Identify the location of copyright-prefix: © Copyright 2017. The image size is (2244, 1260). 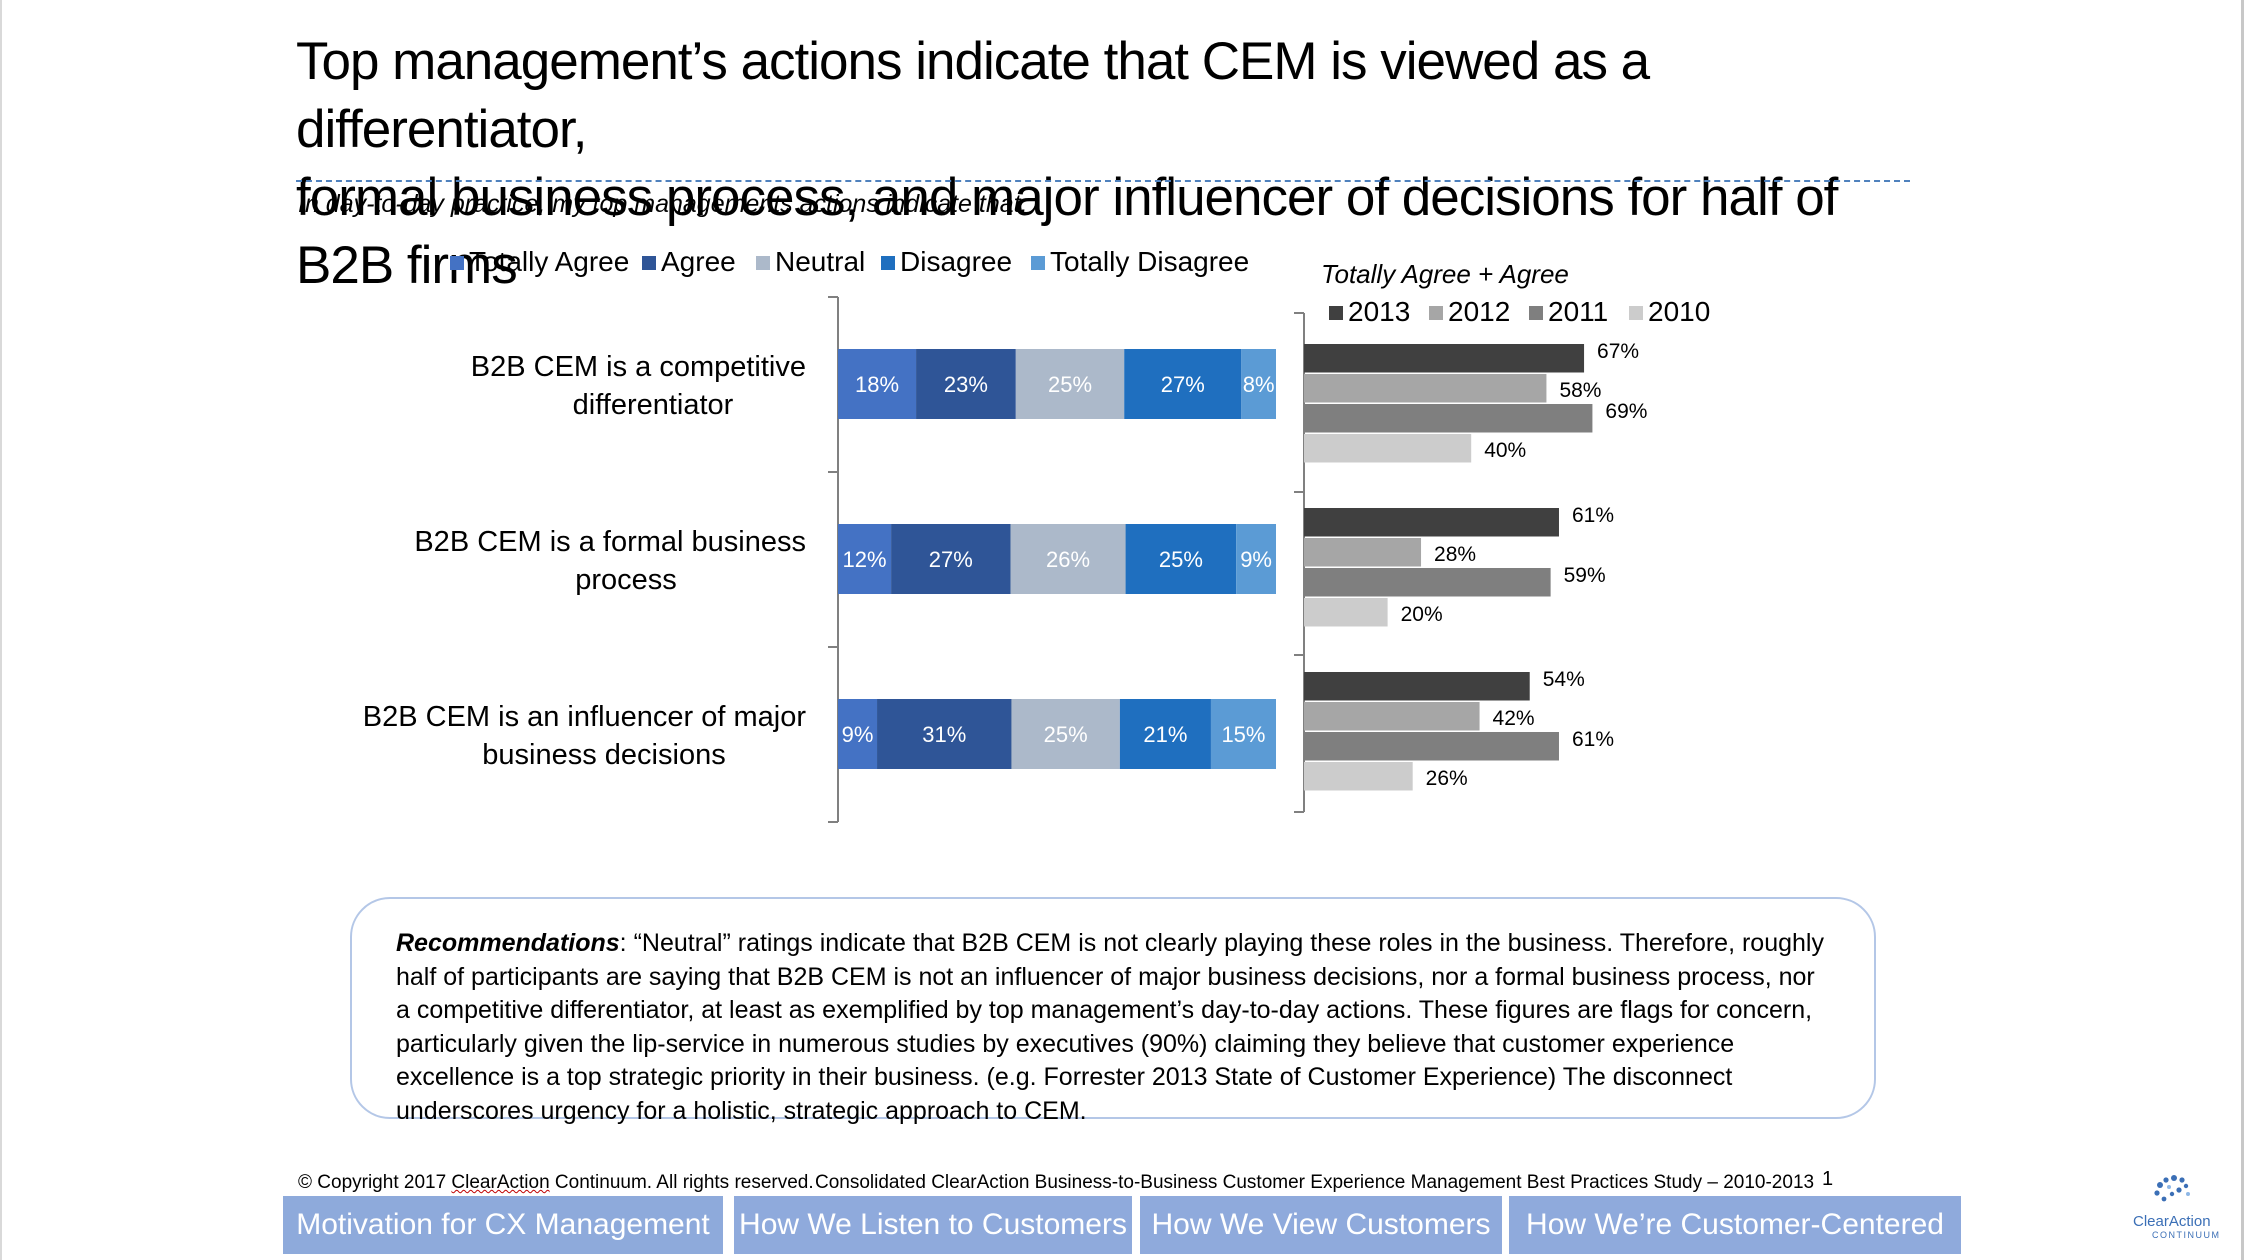
(375, 1182).